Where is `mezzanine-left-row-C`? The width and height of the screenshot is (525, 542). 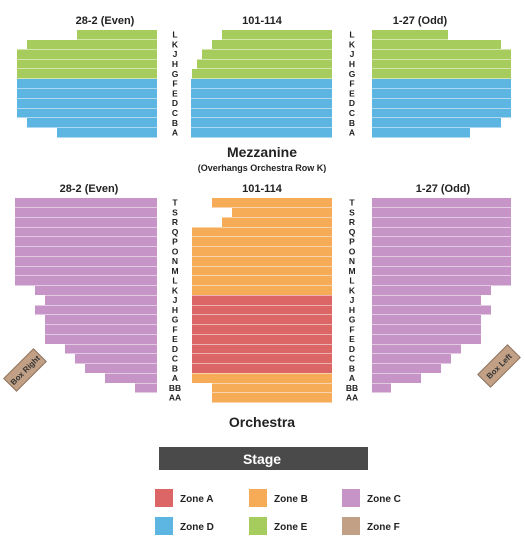 mezzanine-left-row-C is located at coordinates (87, 113).